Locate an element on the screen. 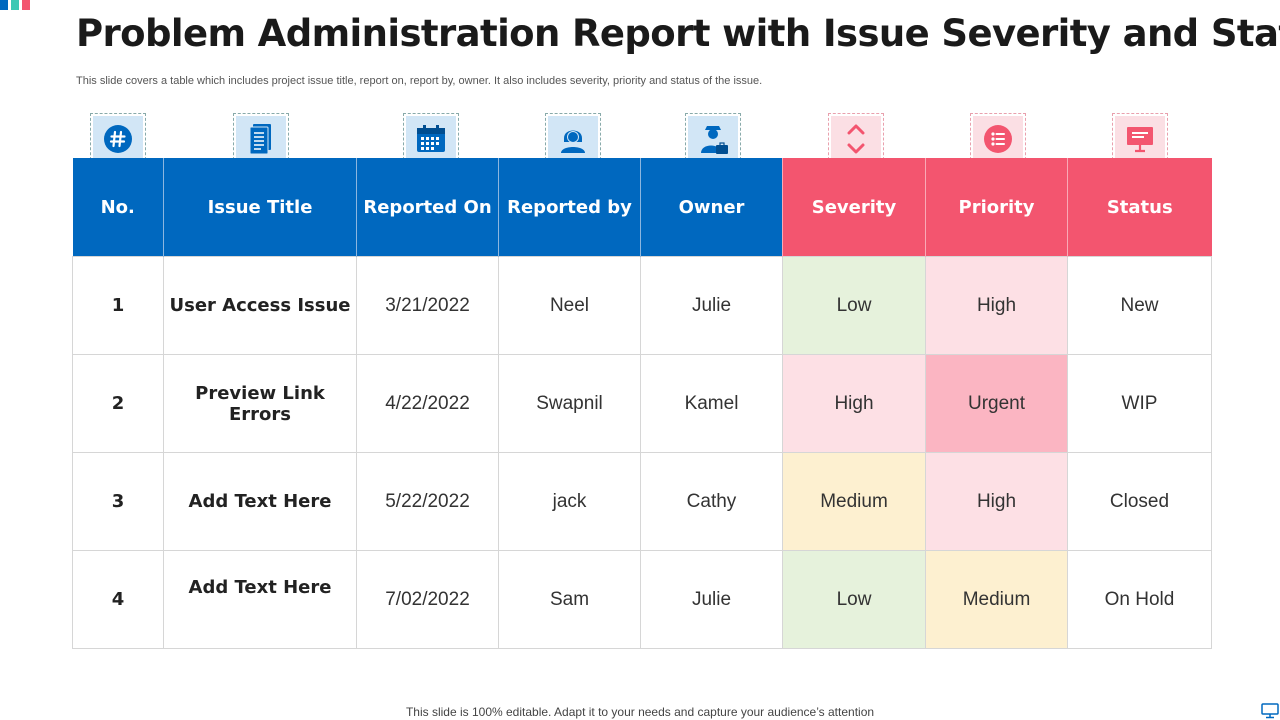 The width and height of the screenshot is (1280, 720). calendar-icon-box is located at coordinates (431, 139).